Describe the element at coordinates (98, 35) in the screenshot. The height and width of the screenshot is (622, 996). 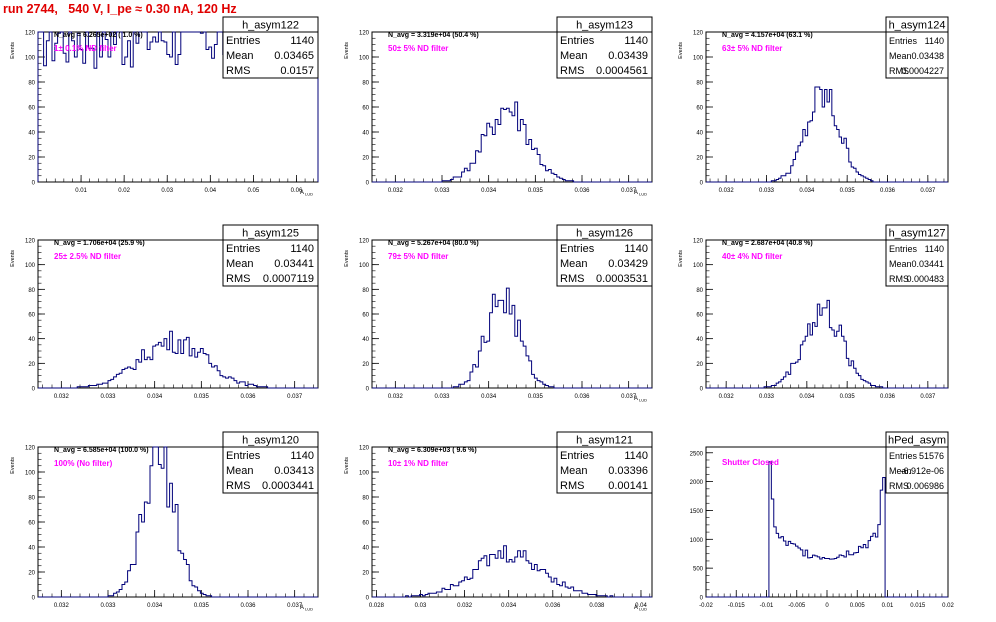
I see `navg-label: N_avg = 6.265e+02 ( 1.0 %)` at that location.